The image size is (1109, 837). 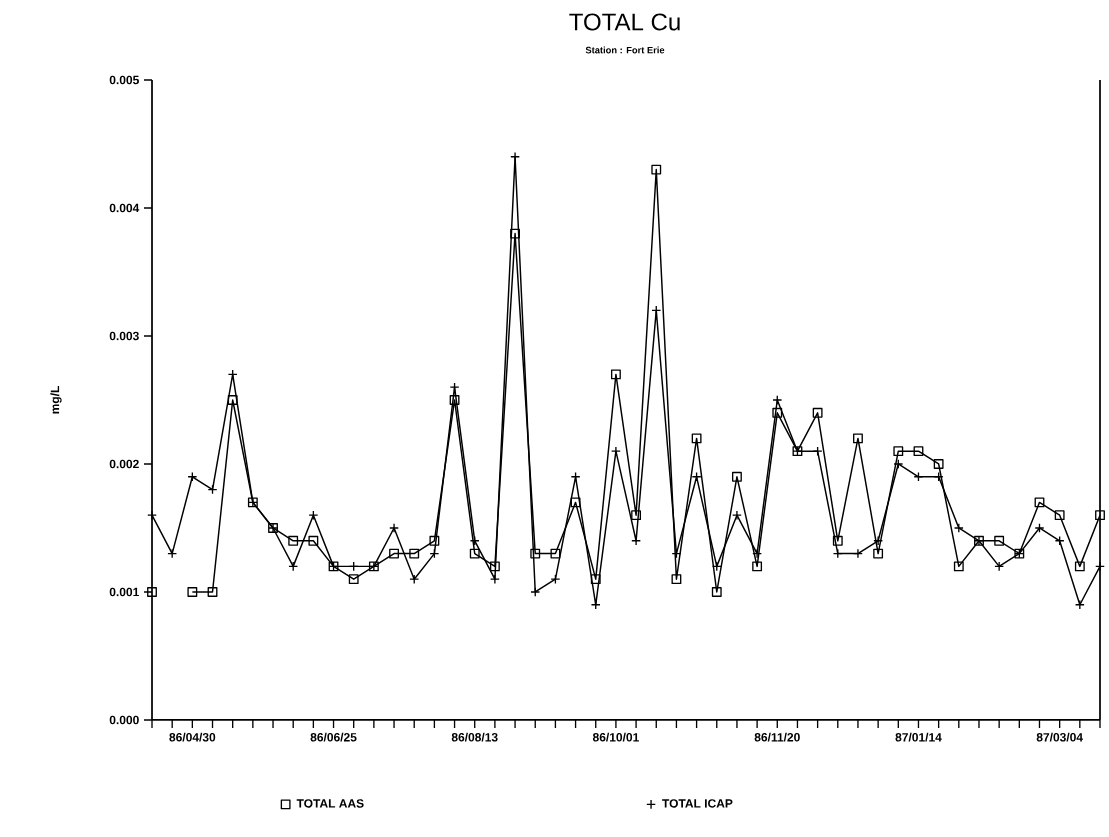 I want to click on y-tick-label: 0.005, so click(x=124, y=80).